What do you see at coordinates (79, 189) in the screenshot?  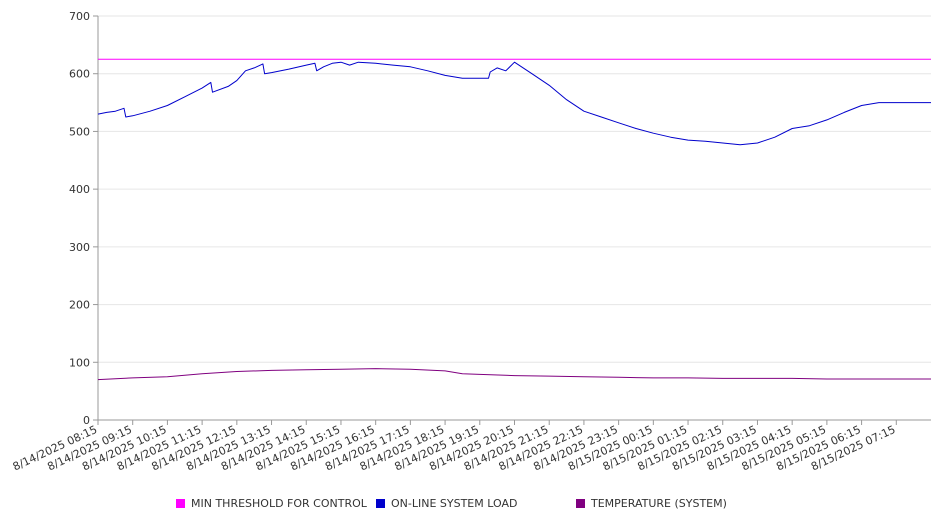 I see `y-tick-label: 400` at bounding box center [79, 189].